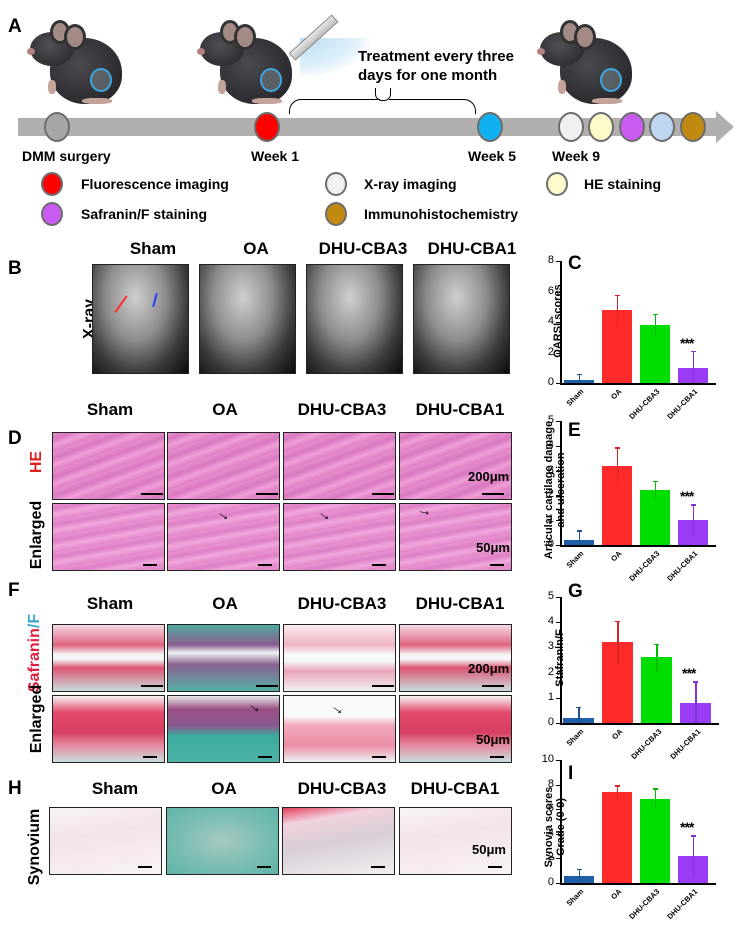 The width and height of the screenshot is (738, 929). What do you see at coordinates (455, 537) in the screenshot?
I see `he-enlarged-cba1: → 50μm` at bounding box center [455, 537].